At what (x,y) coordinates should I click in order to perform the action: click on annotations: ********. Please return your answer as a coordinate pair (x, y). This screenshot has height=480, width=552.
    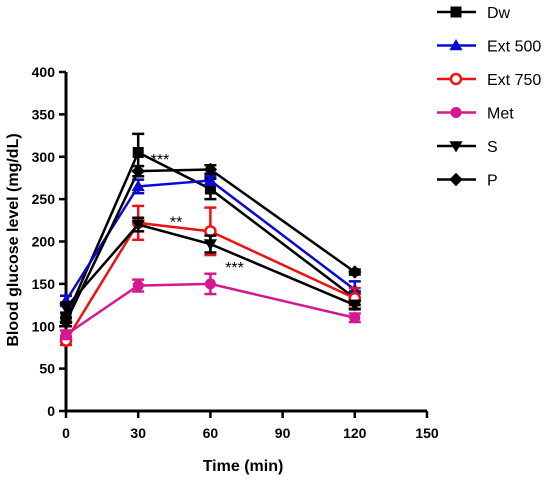
    Looking at the image, I should click on (197, 214).